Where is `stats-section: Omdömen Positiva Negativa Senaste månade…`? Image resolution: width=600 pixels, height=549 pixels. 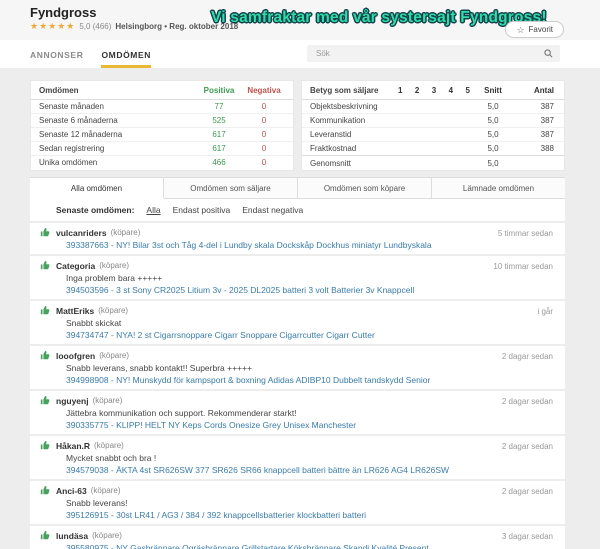
stats-section: Omdömen Positiva Negativa Senaste månade… is located at coordinates (297, 125).